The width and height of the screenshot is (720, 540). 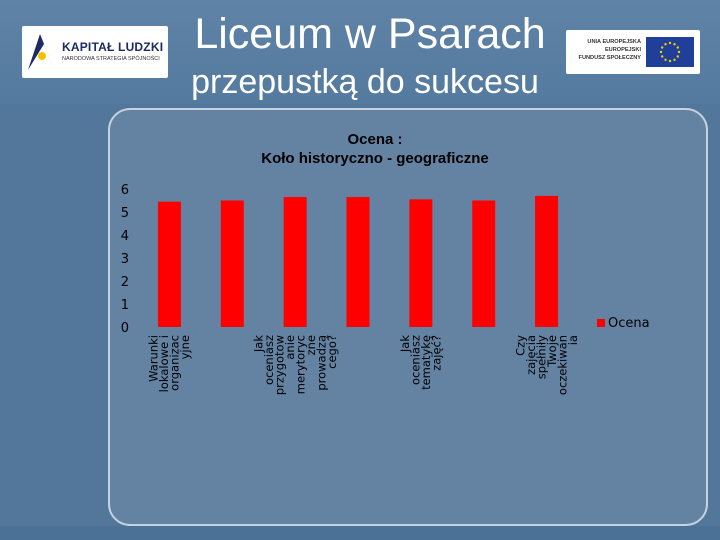 What do you see at coordinates (175, 363) in the screenshot?
I see `x-tick-label: organizac` at bounding box center [175, 363].